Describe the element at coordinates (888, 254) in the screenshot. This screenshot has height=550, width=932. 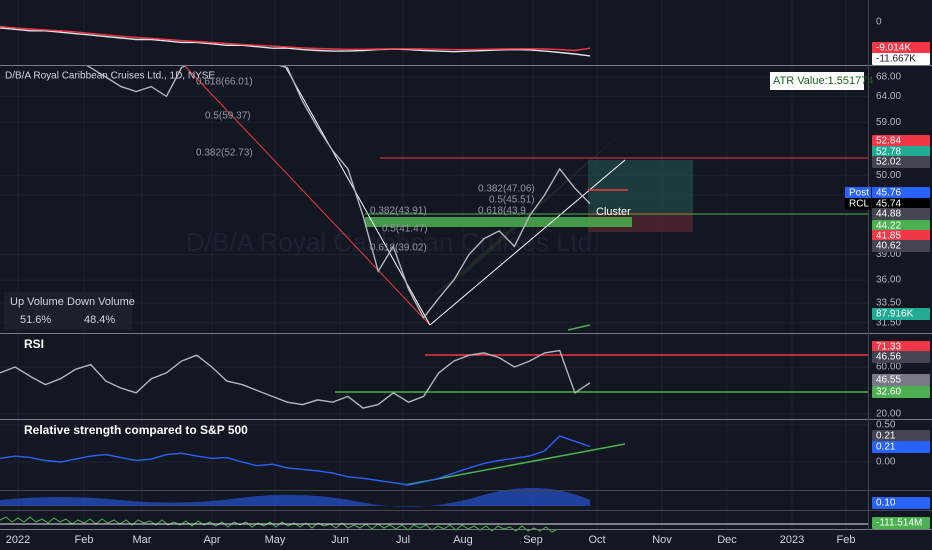
I see `y-tick-label: 39.00` at that location.